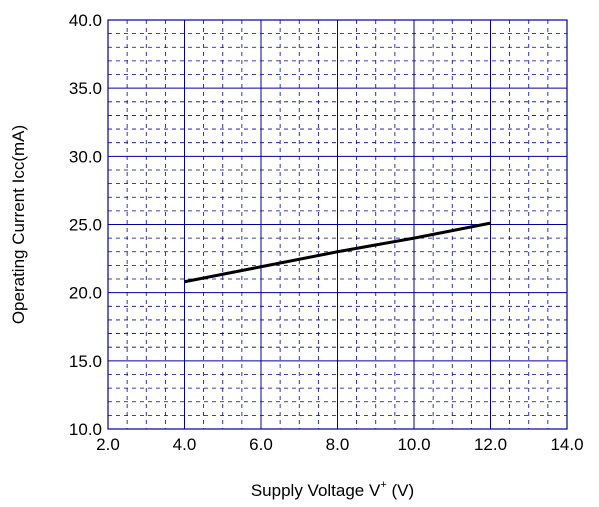 This screenshot has height=507, width=599. I want to click on y-tick-label: 10.0, so click(85, 429).